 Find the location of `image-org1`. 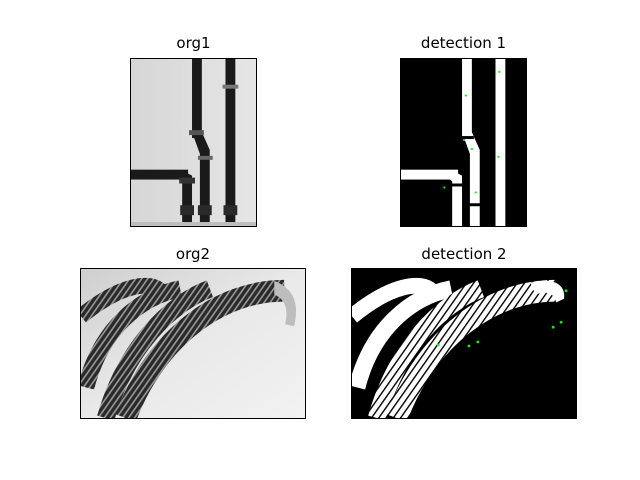

image-org1 is located at coordinates (193, 142).